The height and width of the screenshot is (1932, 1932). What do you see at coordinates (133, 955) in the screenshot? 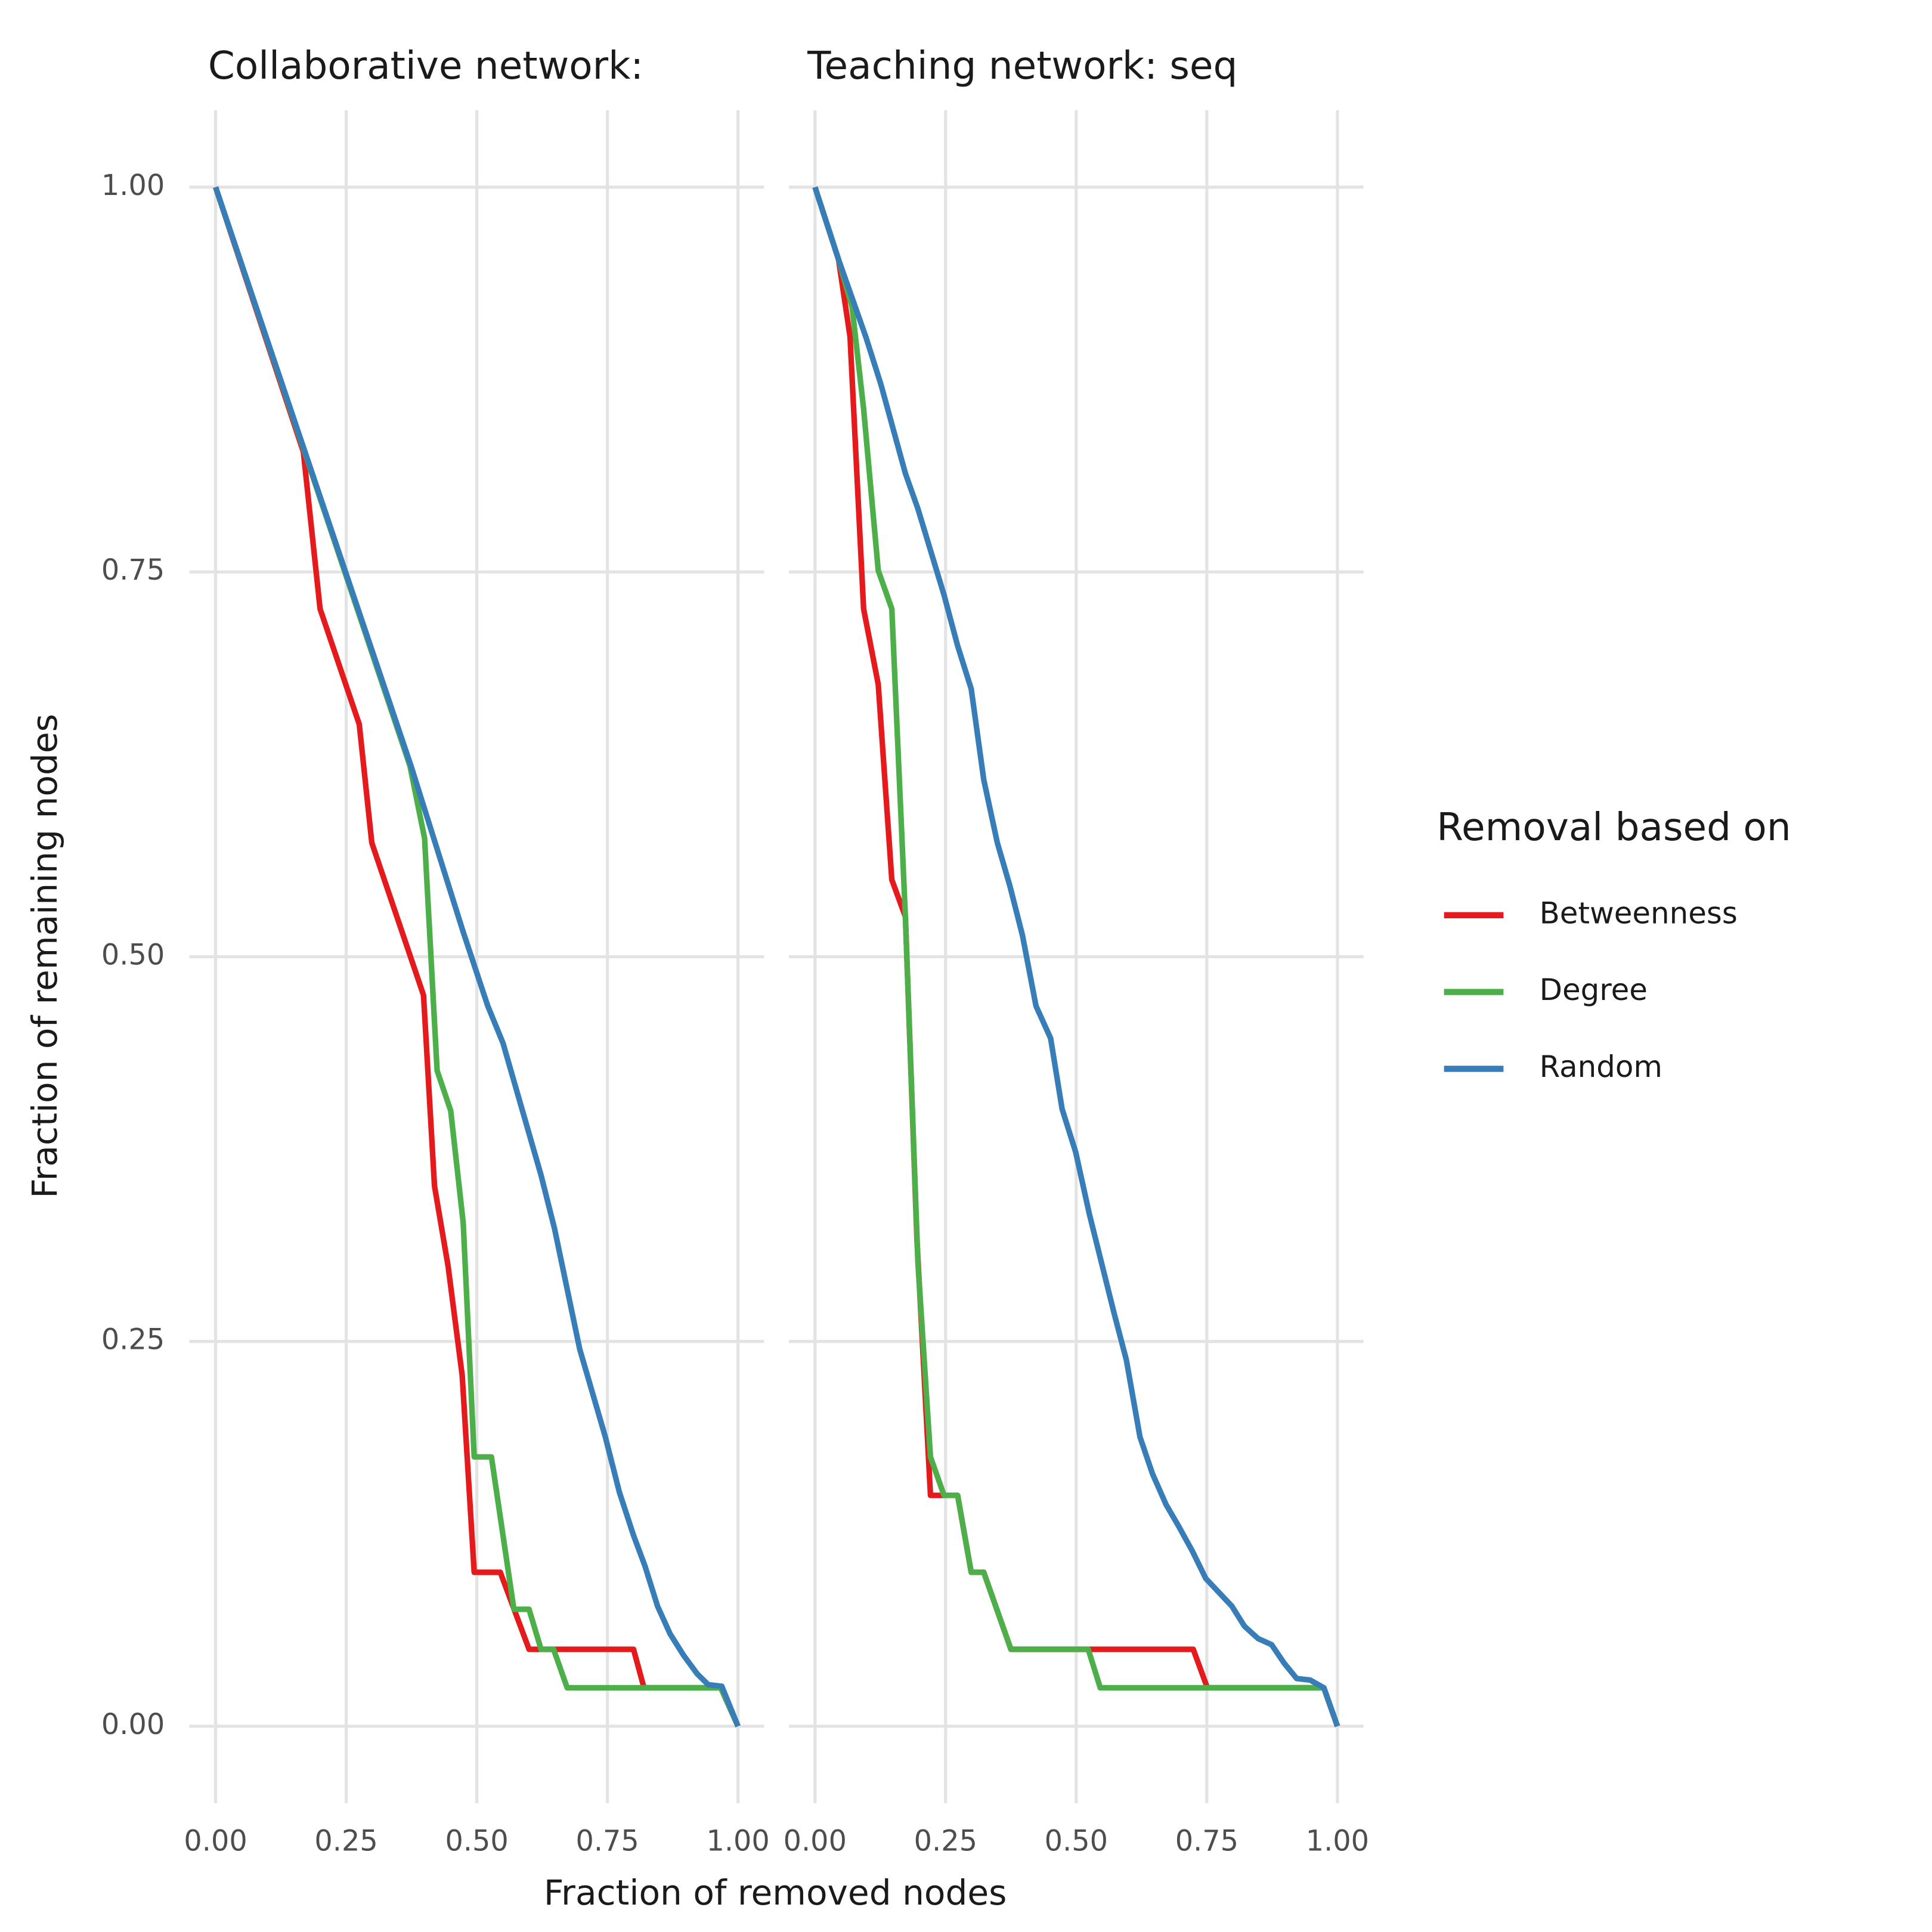
I see `y-tick-label: 0.50` at bounding box center [133, 955].